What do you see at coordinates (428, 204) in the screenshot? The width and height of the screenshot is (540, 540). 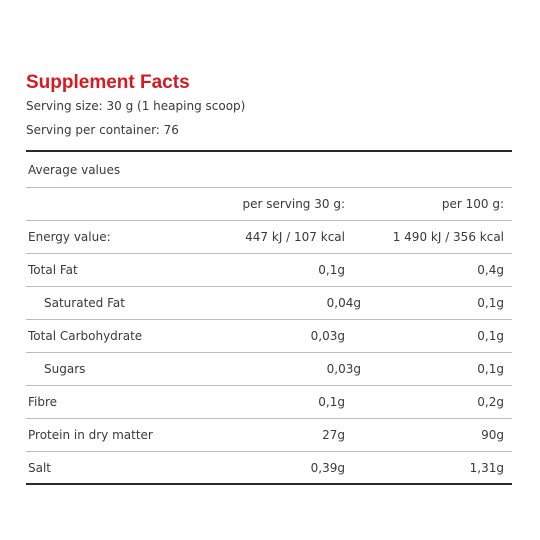 I see `per-100g-header: per 100 g:` at bounding box center [428, 204].